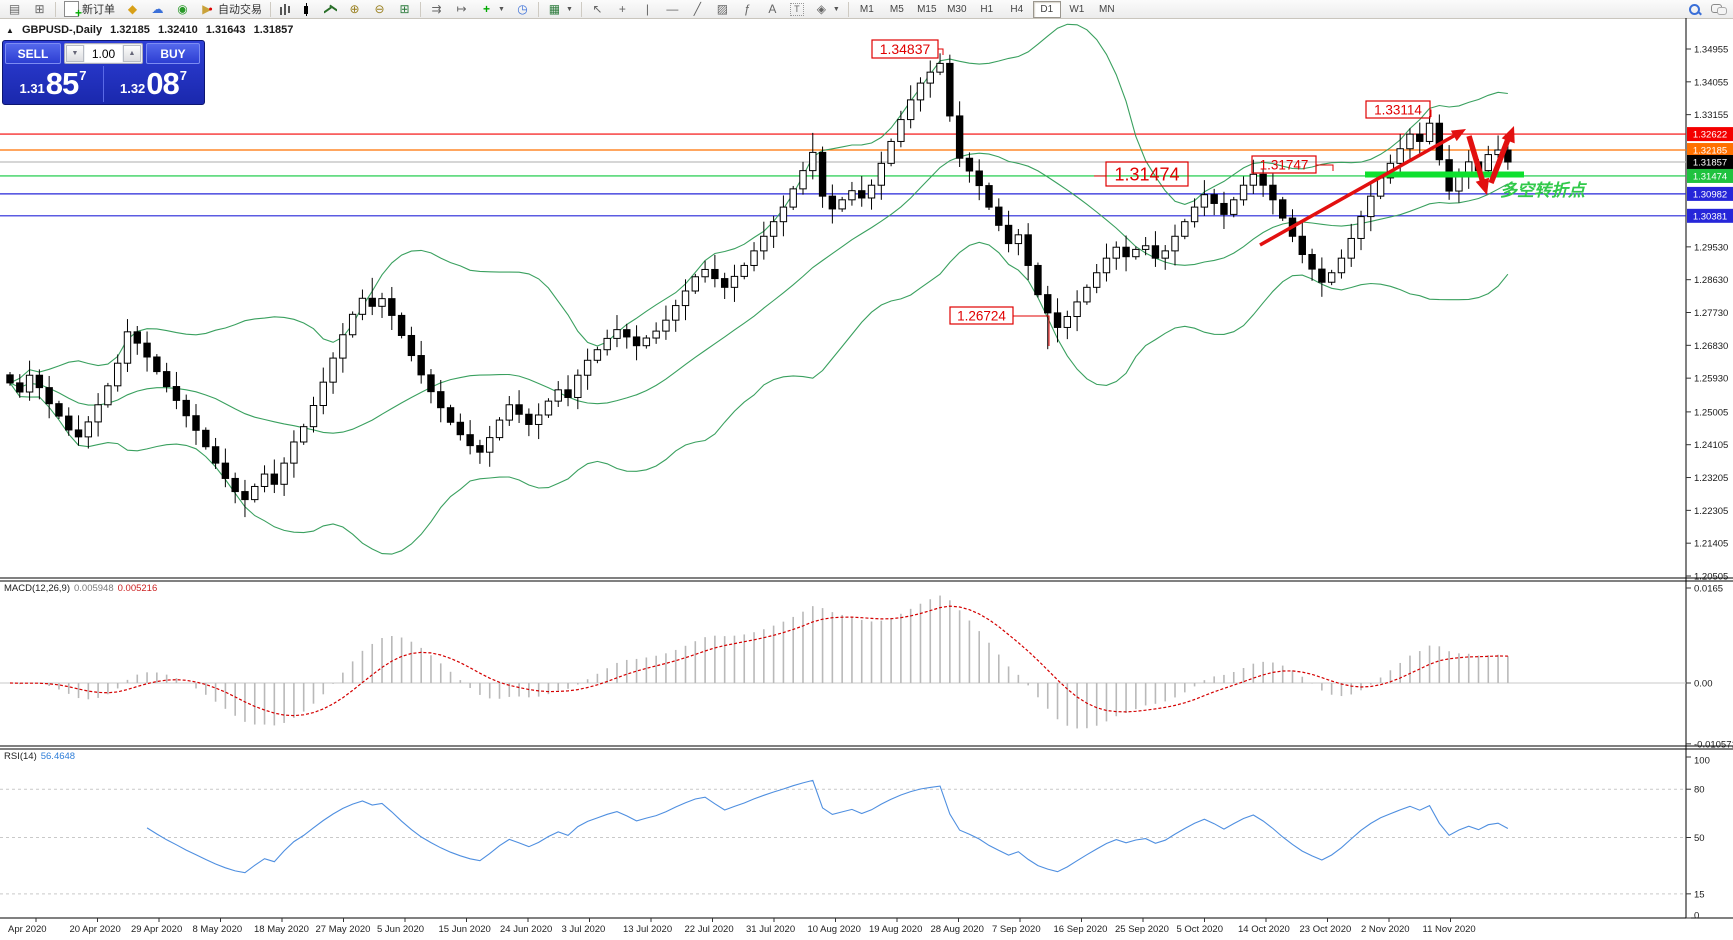 The height and width of the screenshot is (940, 1733). What do you see at coordinates (747, 9) in the screenshot?
I see `fibonacci-button: ƒ` at bounding box center [747, 9].